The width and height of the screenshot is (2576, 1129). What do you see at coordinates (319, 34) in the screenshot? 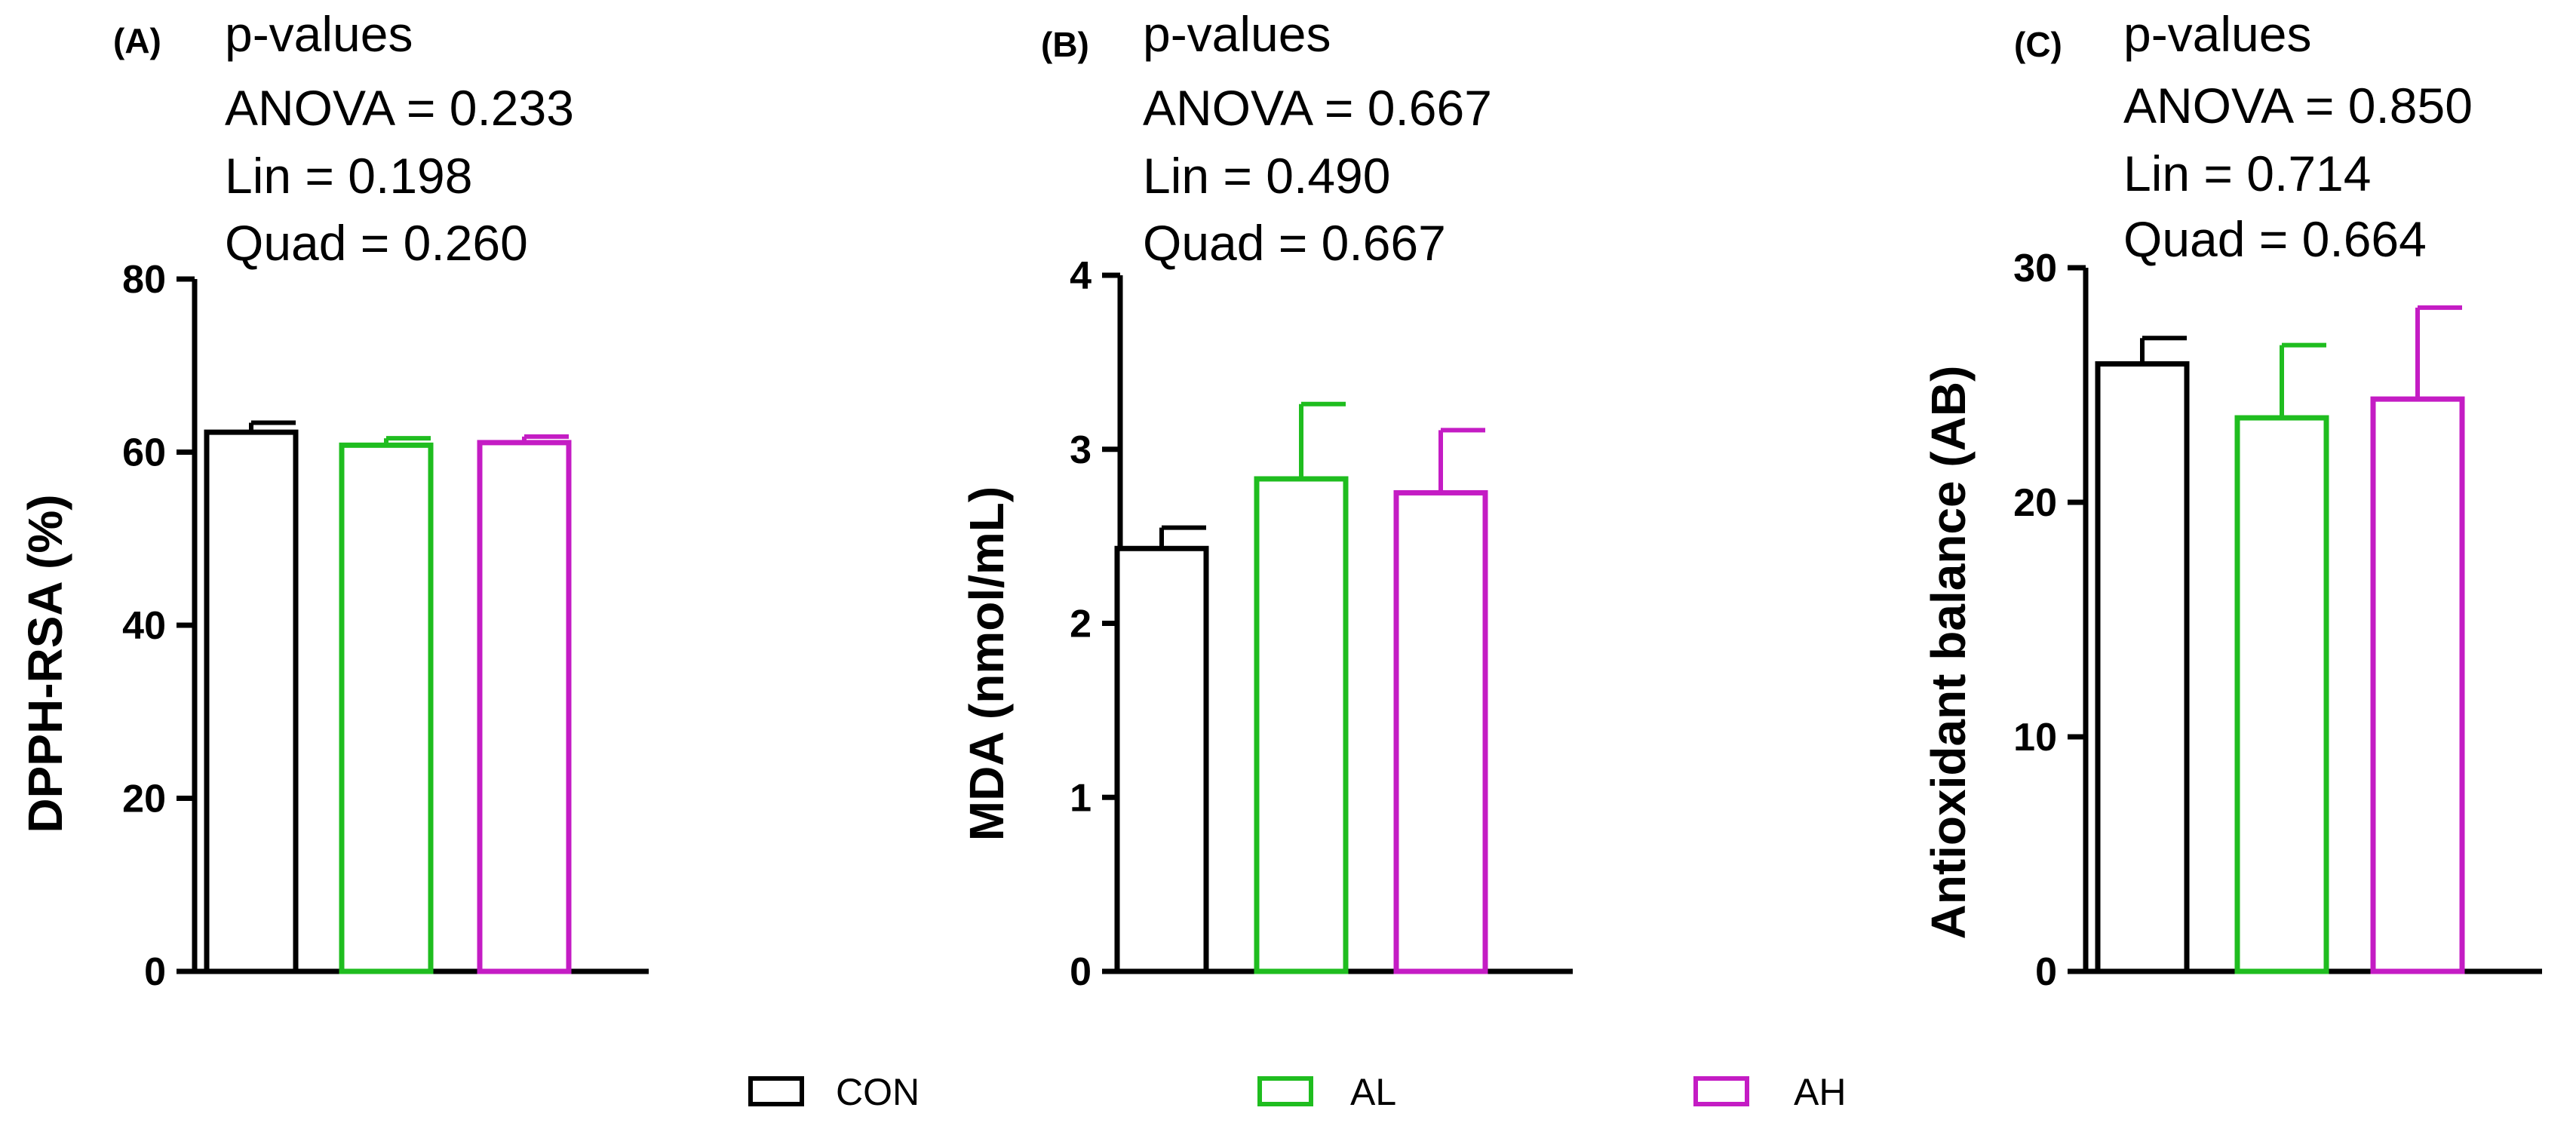
I see `panel-a-stat-title: p-values` at bounding box center [319, 34].